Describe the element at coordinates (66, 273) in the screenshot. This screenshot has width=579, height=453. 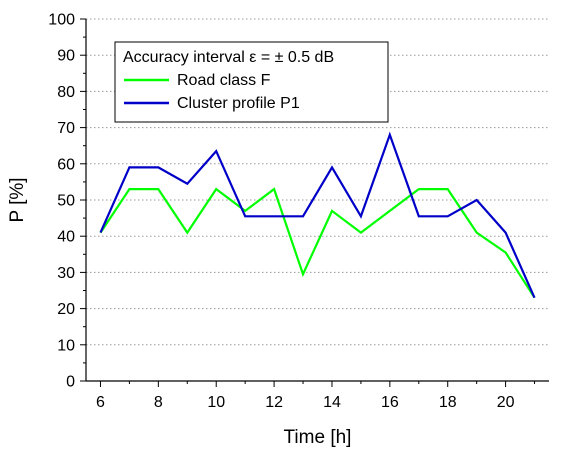
I see `y-tick-label: 30` at that location.